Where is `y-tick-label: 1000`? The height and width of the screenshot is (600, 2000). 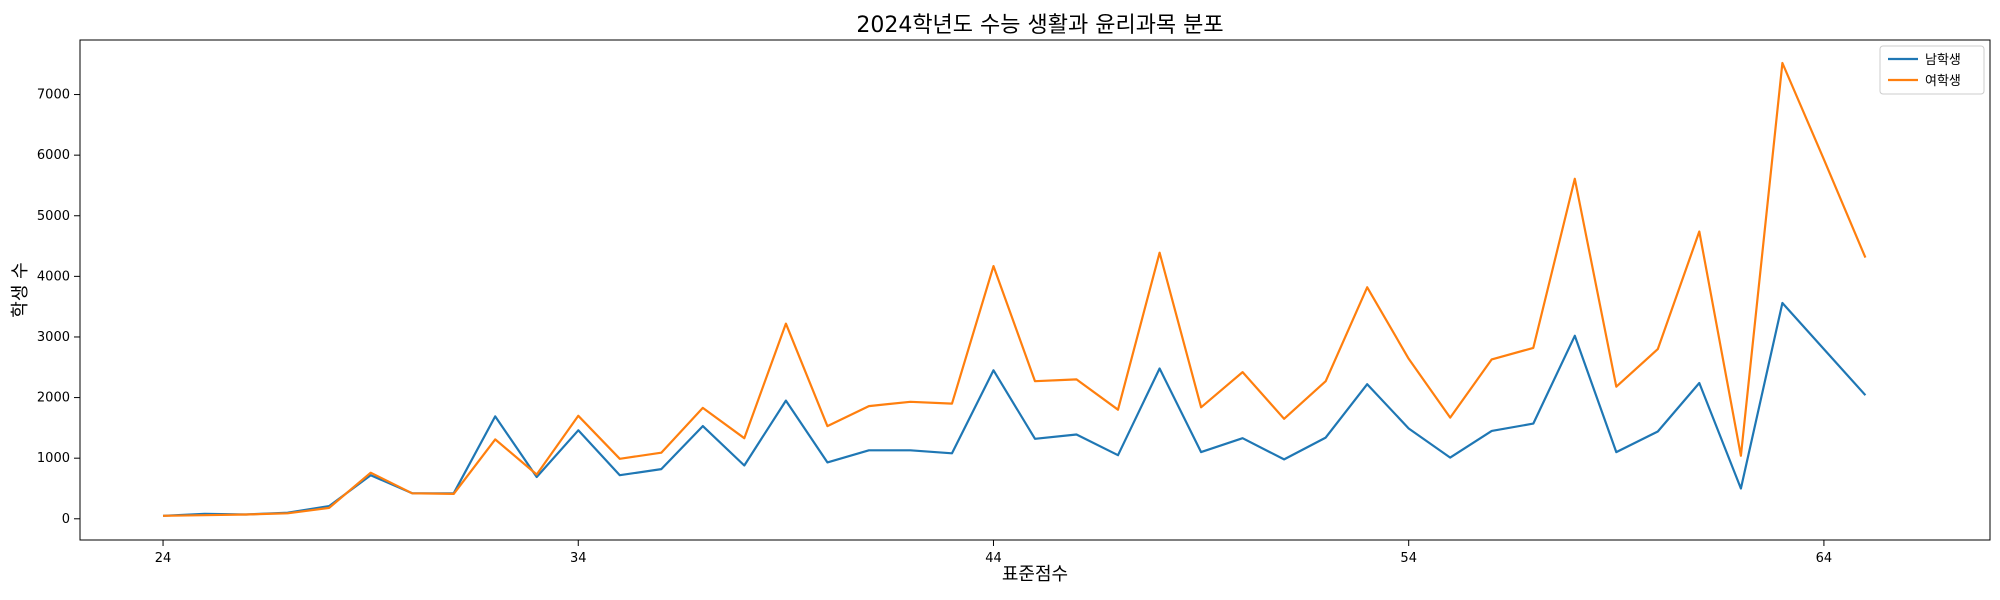 y-tick-label: 1000 is located at coordinates (53, 458).